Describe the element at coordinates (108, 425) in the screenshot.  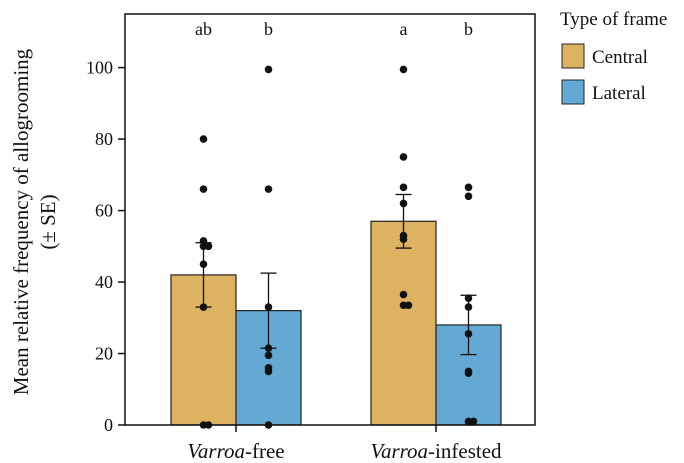
I see `y-tick-label: 0` at that location.